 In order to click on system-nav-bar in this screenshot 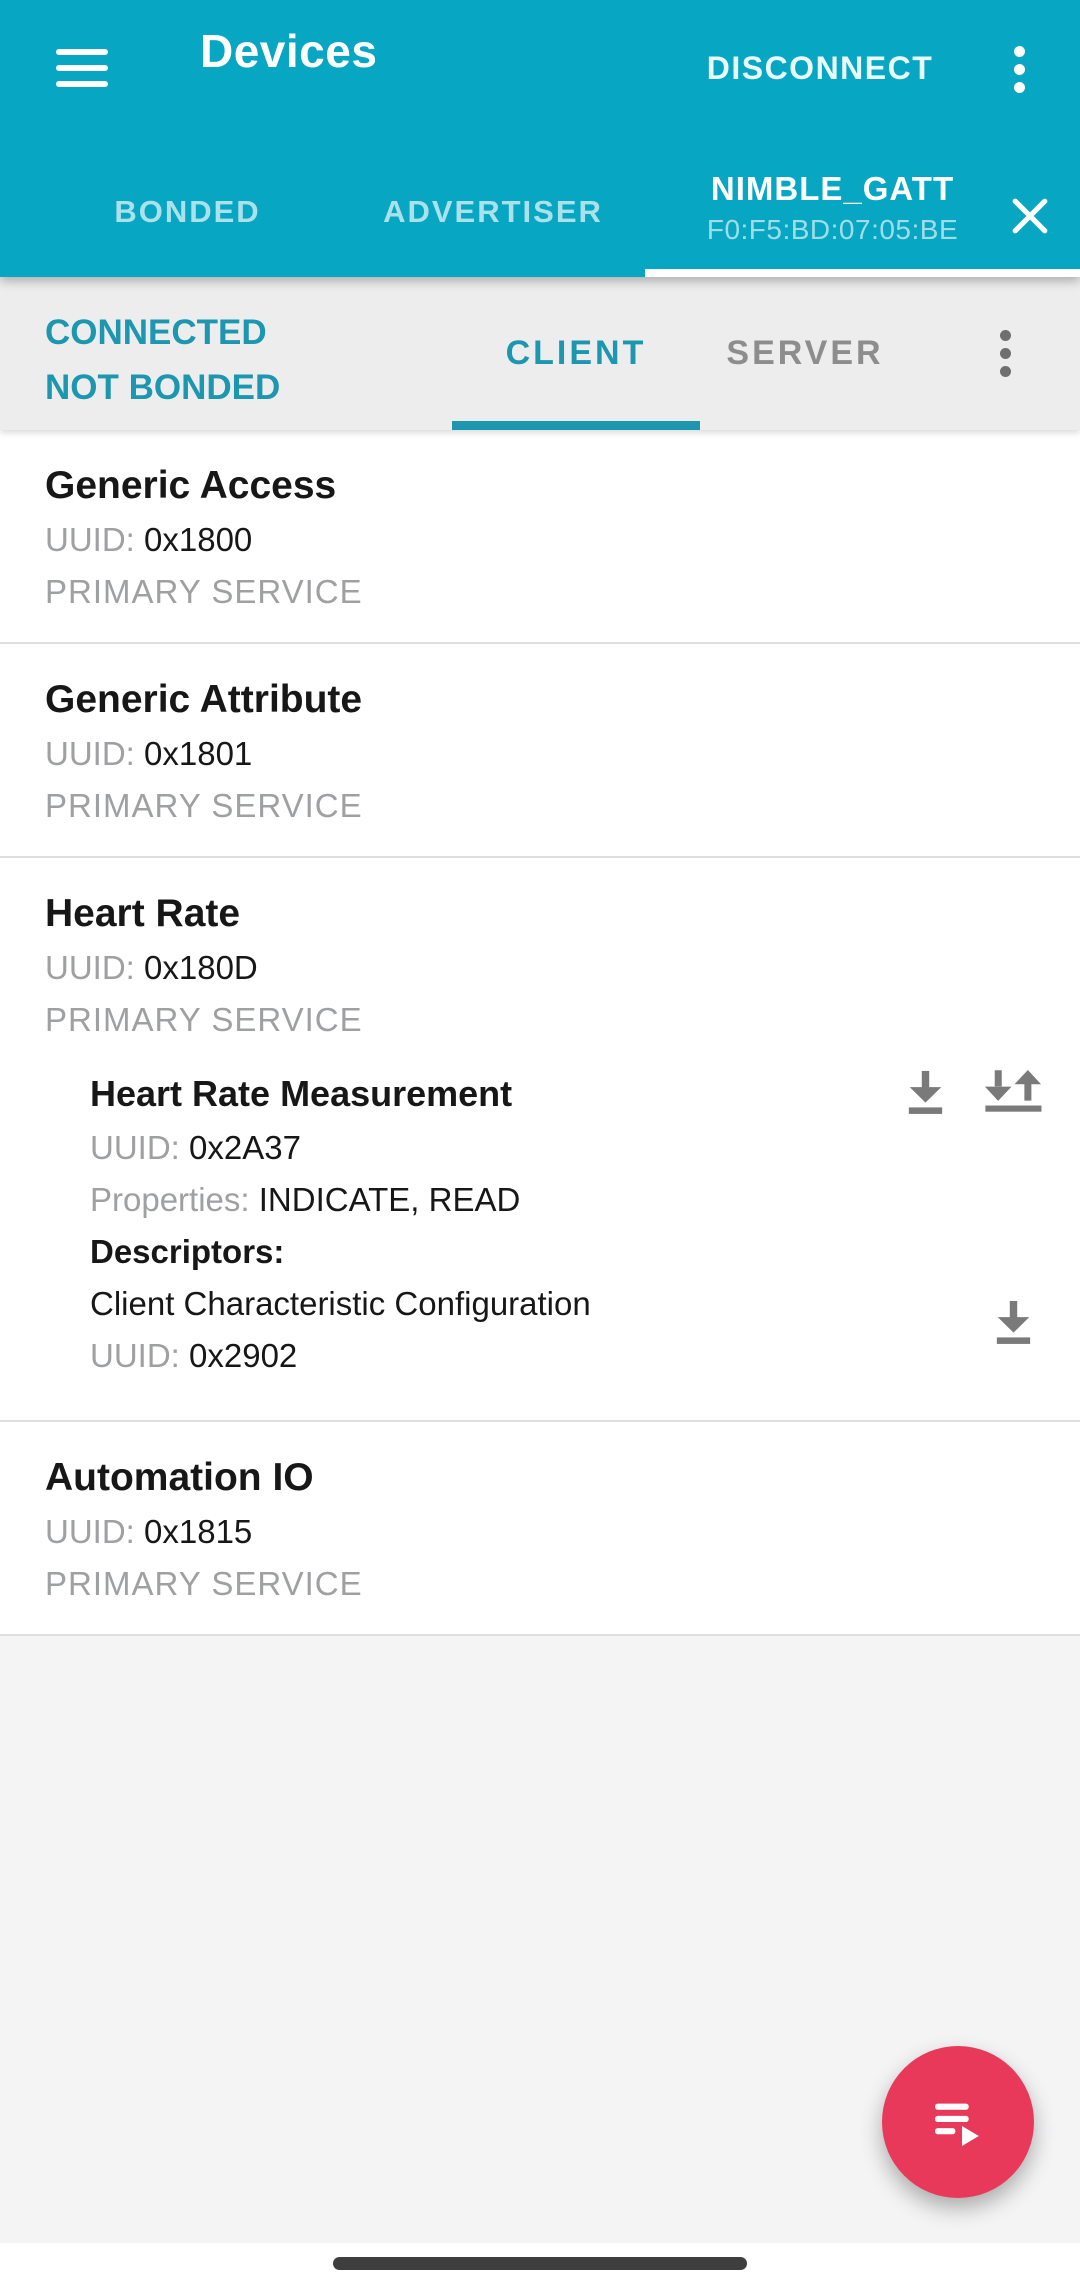, I will do `click(540, 2265)`.